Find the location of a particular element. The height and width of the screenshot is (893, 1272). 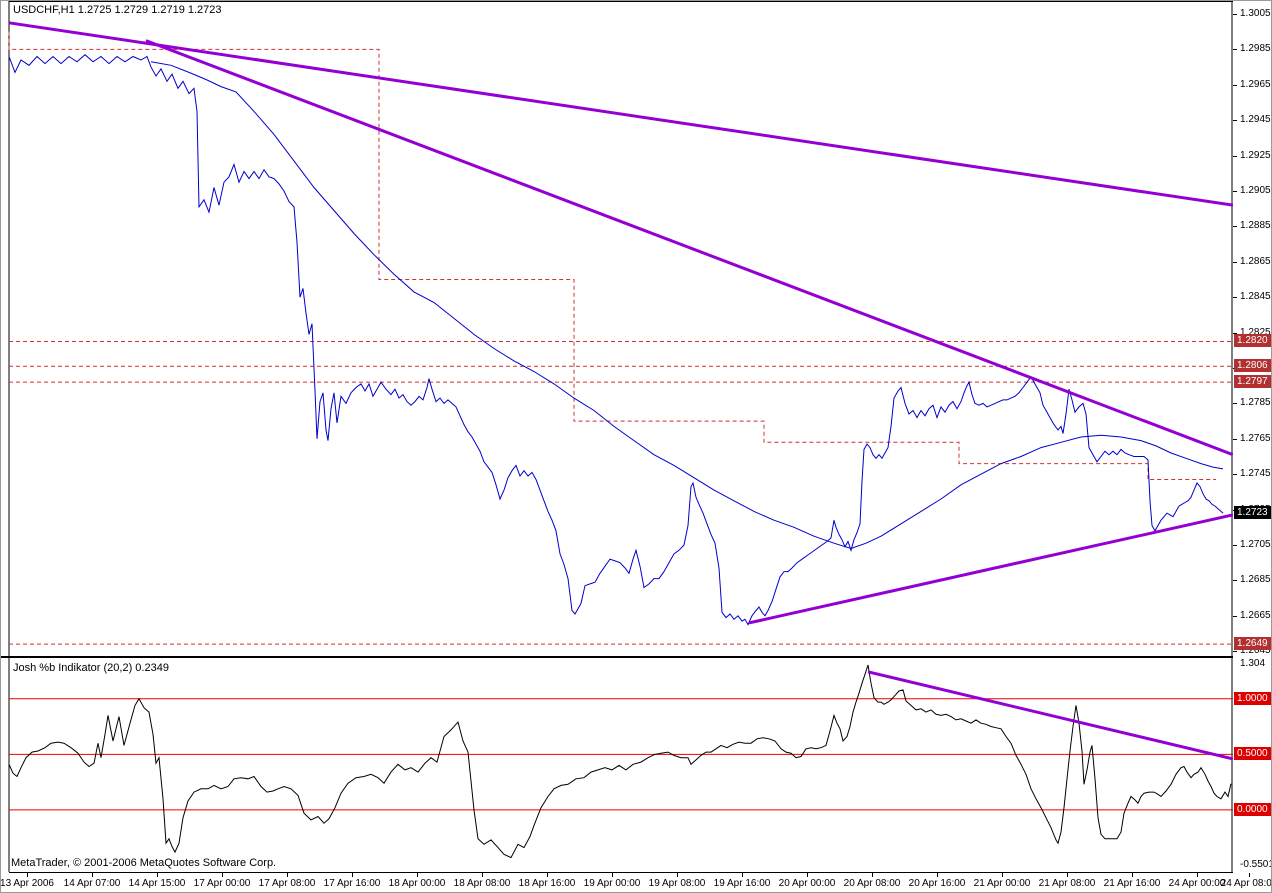

date-label: 21 Apr 08:00 is located at coordinates (1067, 883).